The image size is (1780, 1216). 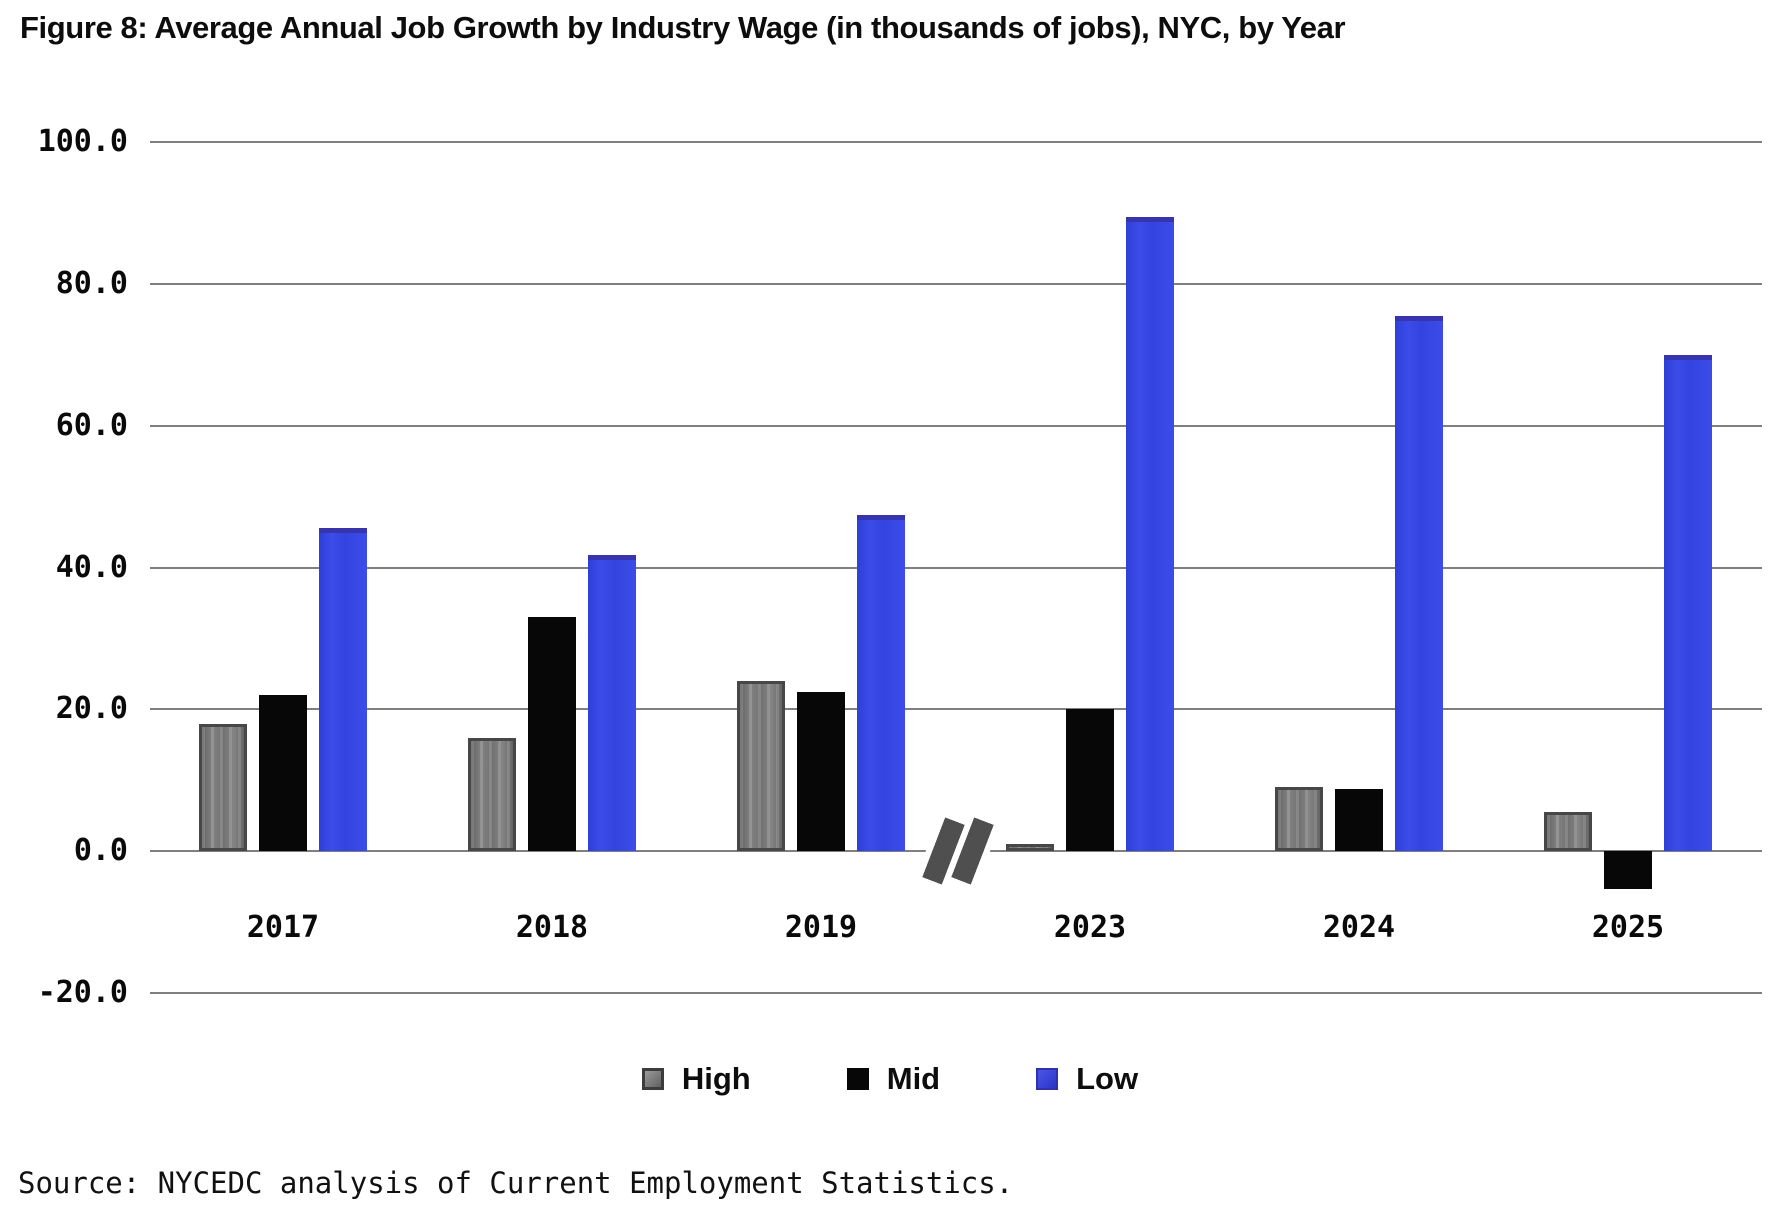 I want to click on gridline--20, so click(x=956, y=993).